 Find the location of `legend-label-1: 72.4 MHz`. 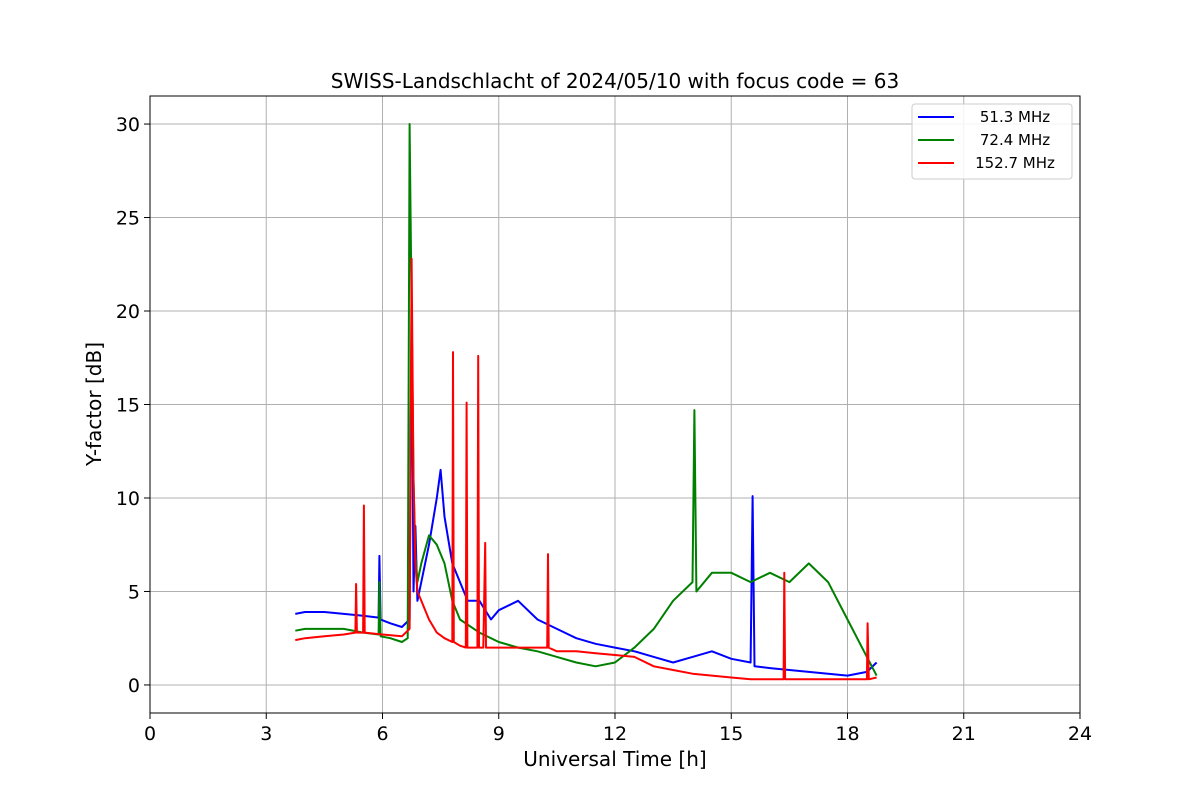

legend-label-1: 72.4 MHz is located at coordinates (1015, 140).